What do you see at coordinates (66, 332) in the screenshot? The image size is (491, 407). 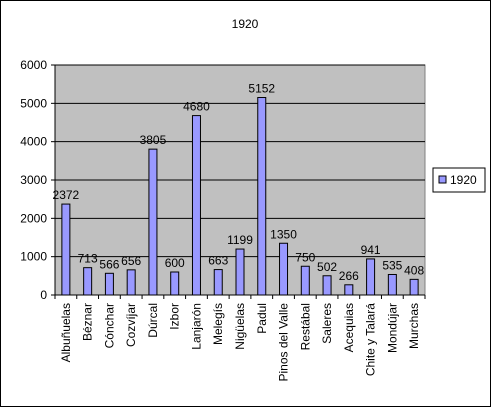 I see `x-tick-label-albuñuelas: Albuñuelas` at bounding box center [66, 332].